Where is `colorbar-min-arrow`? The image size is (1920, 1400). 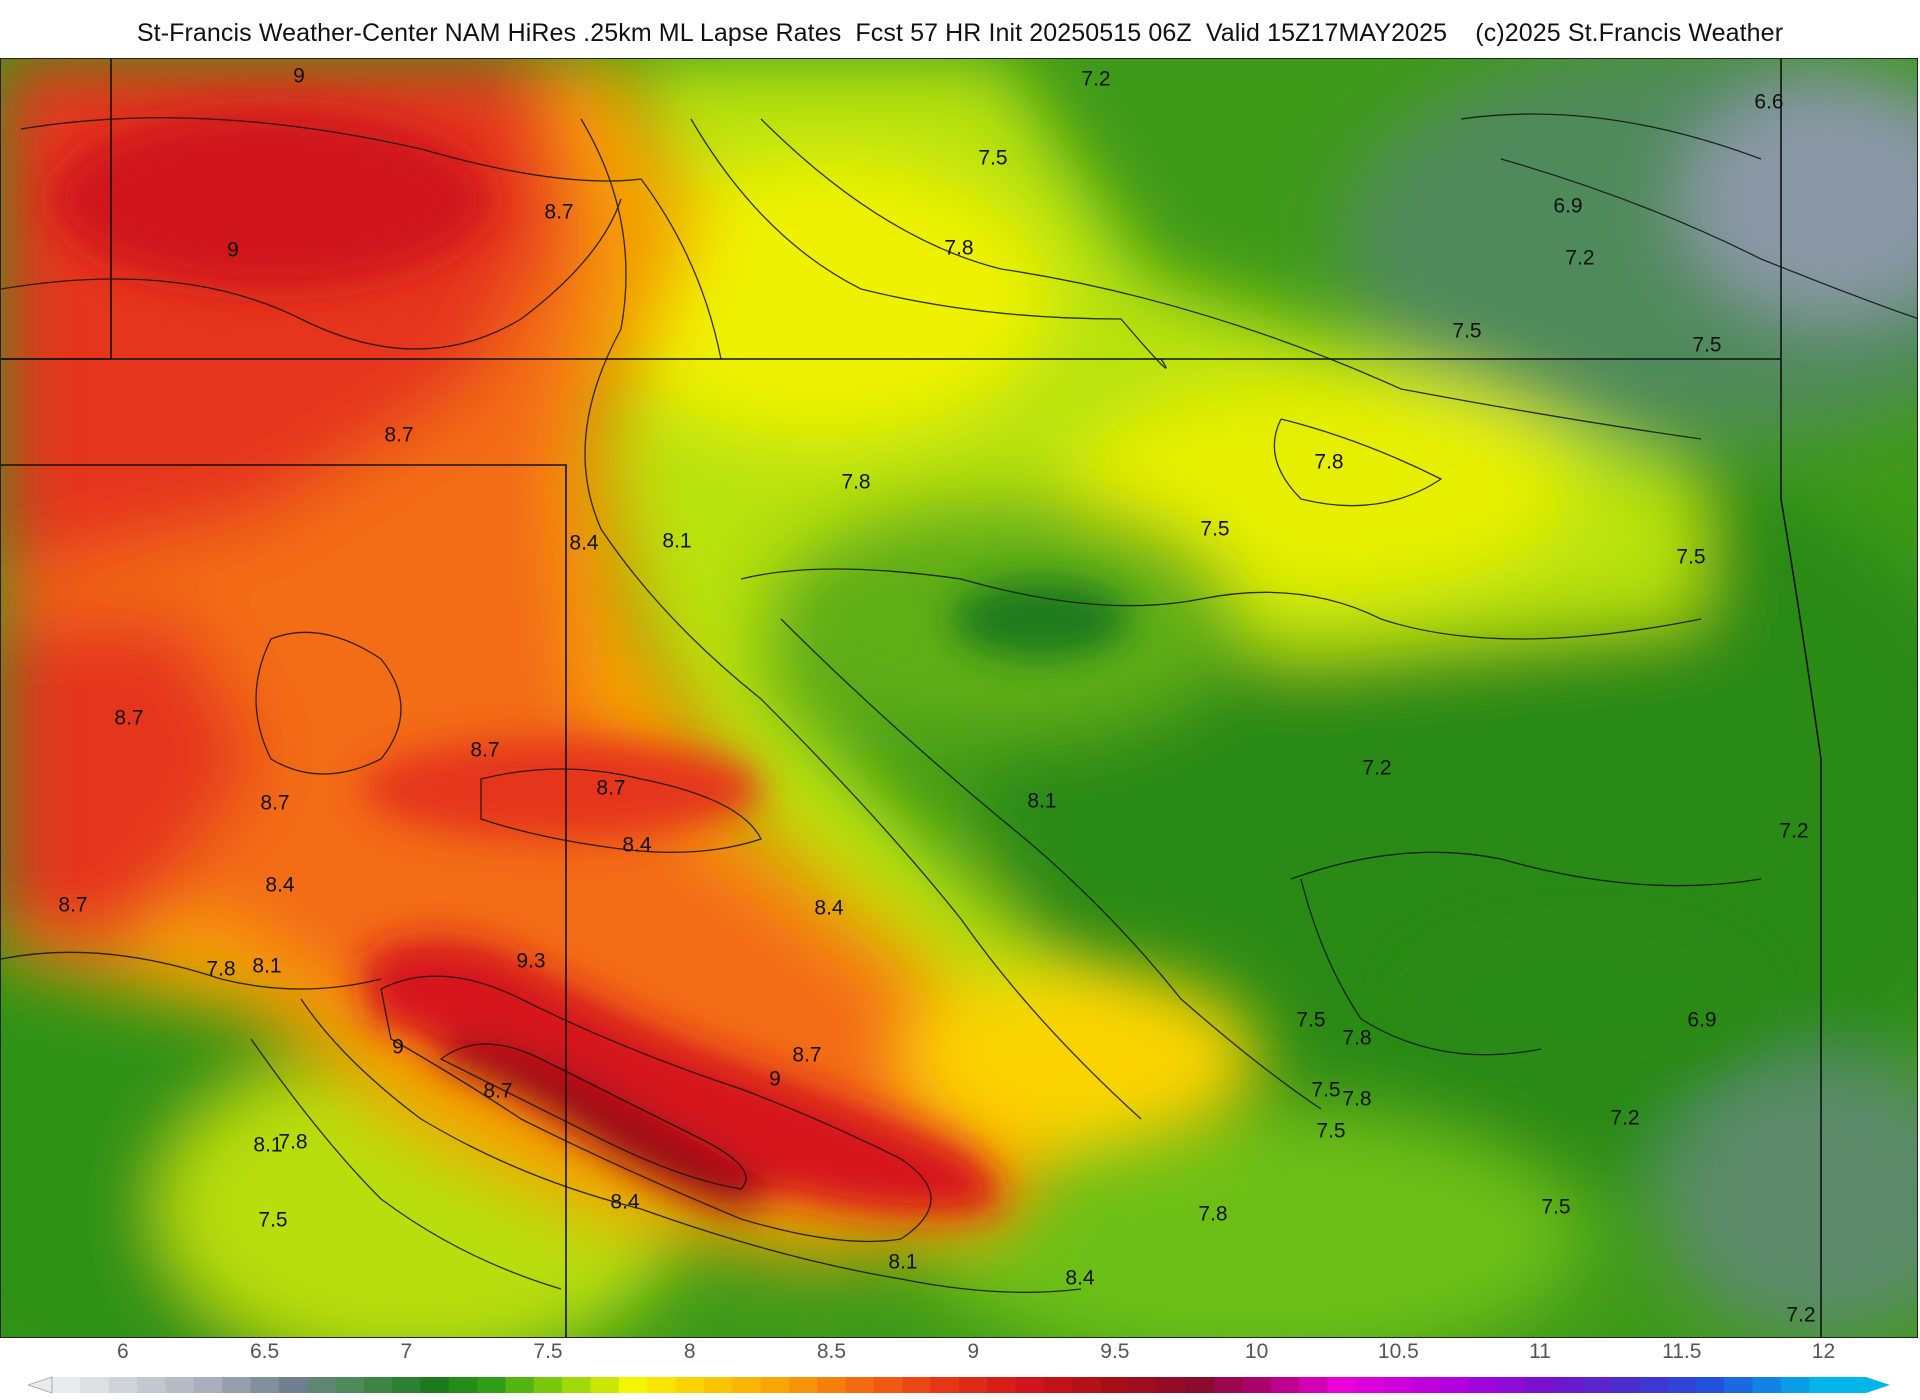 colorbar-min-arrow is located at coordinates (40, 1385).